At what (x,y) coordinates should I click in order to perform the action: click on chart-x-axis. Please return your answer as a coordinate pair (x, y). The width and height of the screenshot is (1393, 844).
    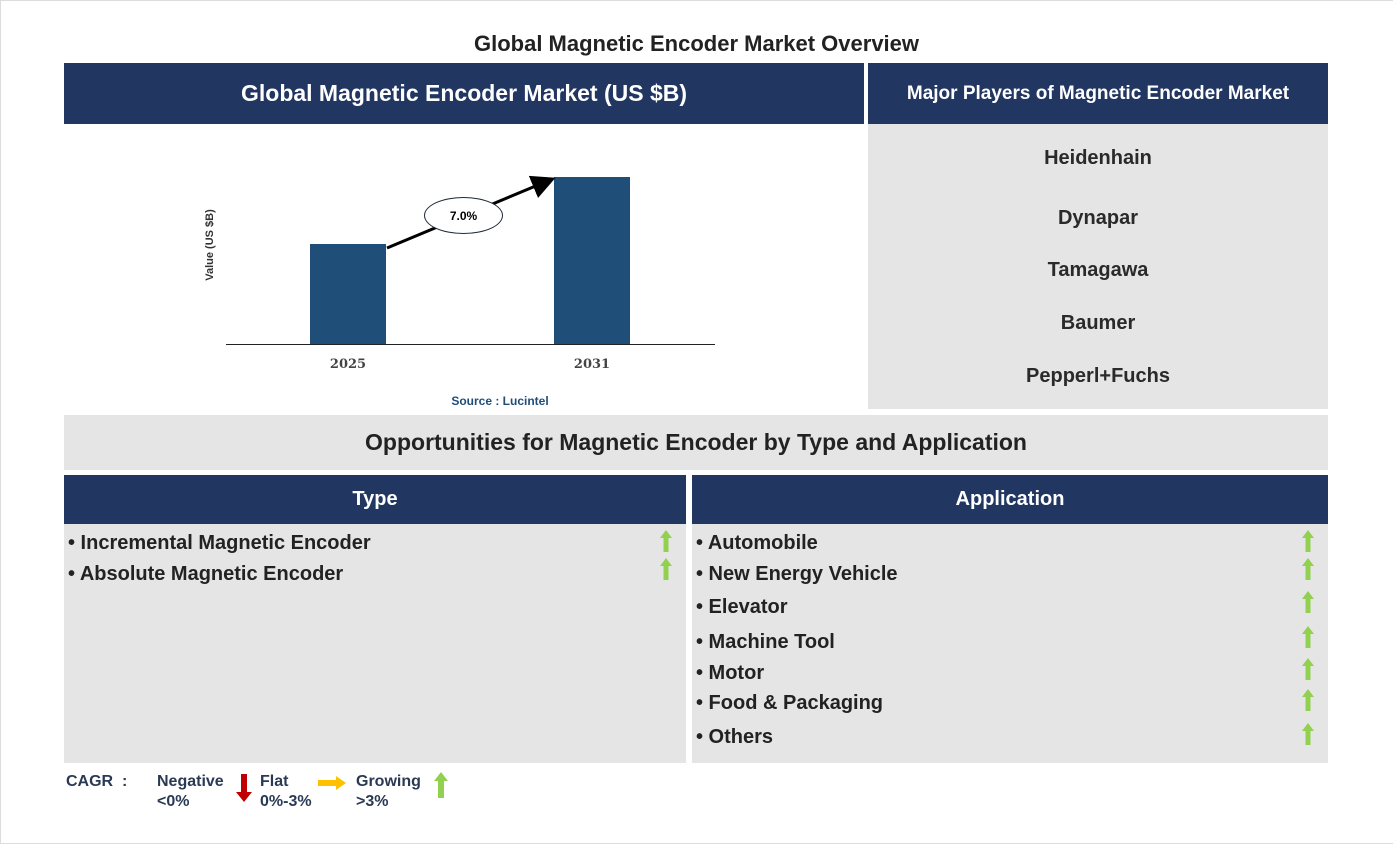
    Looking at the image, I should click on (470, 344).